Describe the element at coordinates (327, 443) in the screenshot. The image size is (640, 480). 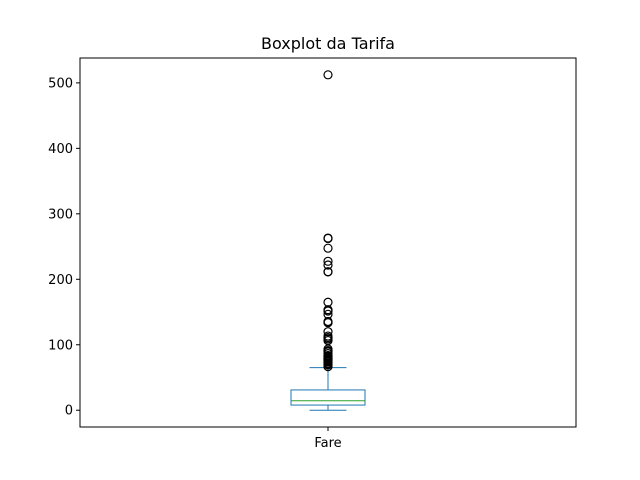
I see `x-tick-label: Fare` at that location.